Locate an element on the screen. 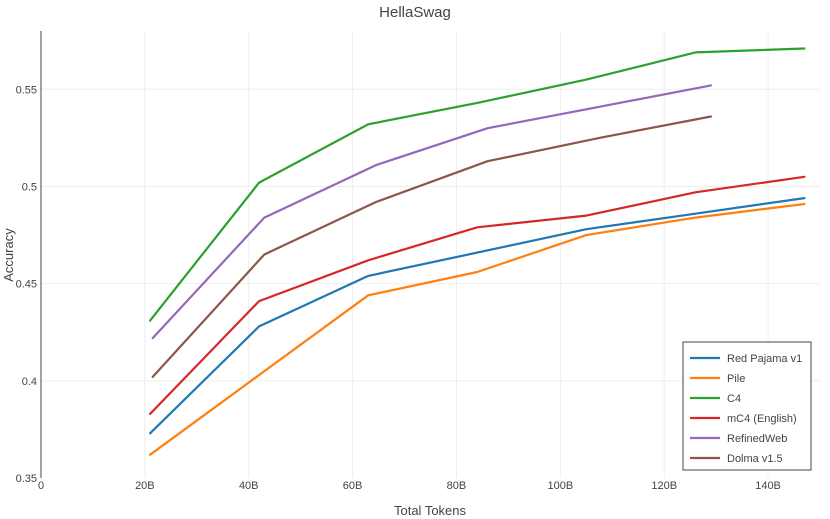 This screenshot has width=830, height=519. x-tick-label: 0 is located at coordinates (41, 486).